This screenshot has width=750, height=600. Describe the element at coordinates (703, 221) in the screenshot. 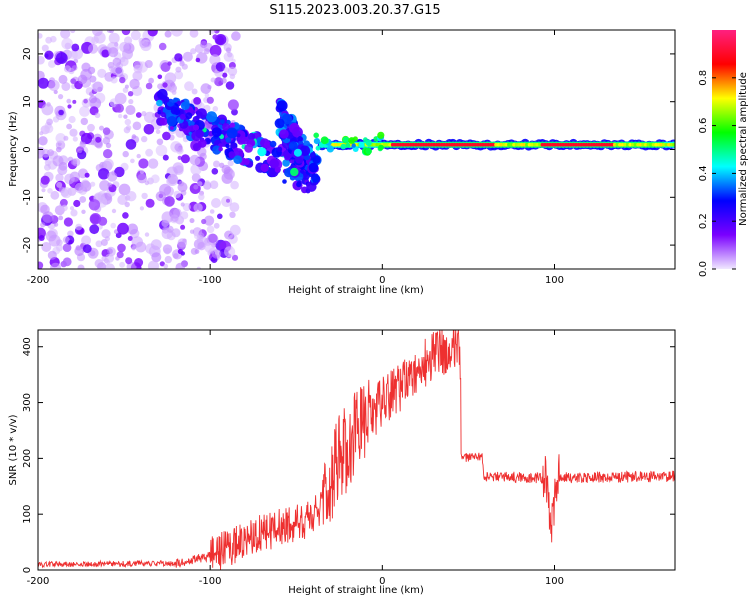

I see `svg-text: 0.2` at that location.